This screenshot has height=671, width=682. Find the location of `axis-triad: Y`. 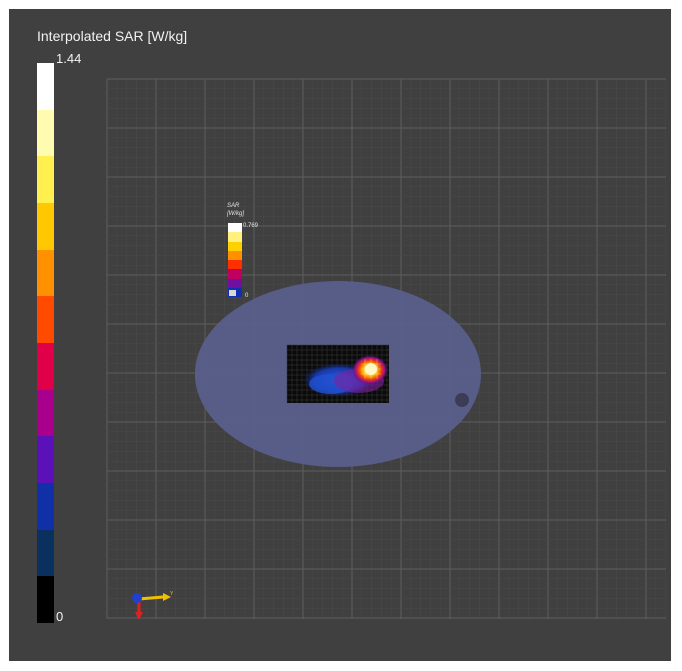

axis-triad: Y is located at coordinates (151, 600).